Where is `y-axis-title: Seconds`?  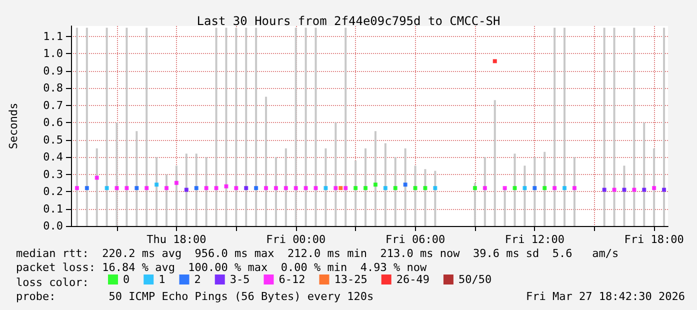 y-axis-title: Seconds is located at coordinates (13, 126).